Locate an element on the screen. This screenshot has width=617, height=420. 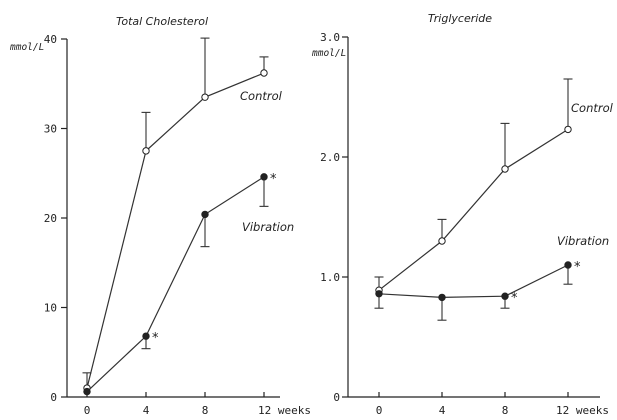
y-tick-label: 2.0 is located at coordinates (330, 157).